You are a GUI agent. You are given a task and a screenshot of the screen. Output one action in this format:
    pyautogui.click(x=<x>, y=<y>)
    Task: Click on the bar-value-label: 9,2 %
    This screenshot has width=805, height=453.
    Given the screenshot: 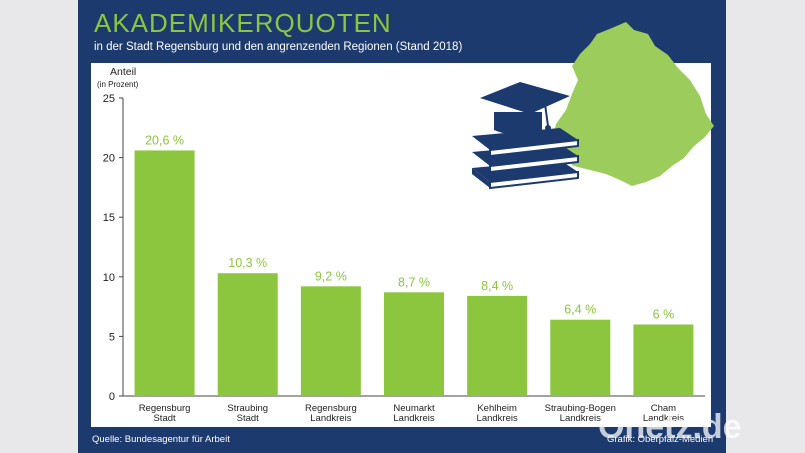 What is the action you would take?
    pyautogui.click(x=331, y=276)
    